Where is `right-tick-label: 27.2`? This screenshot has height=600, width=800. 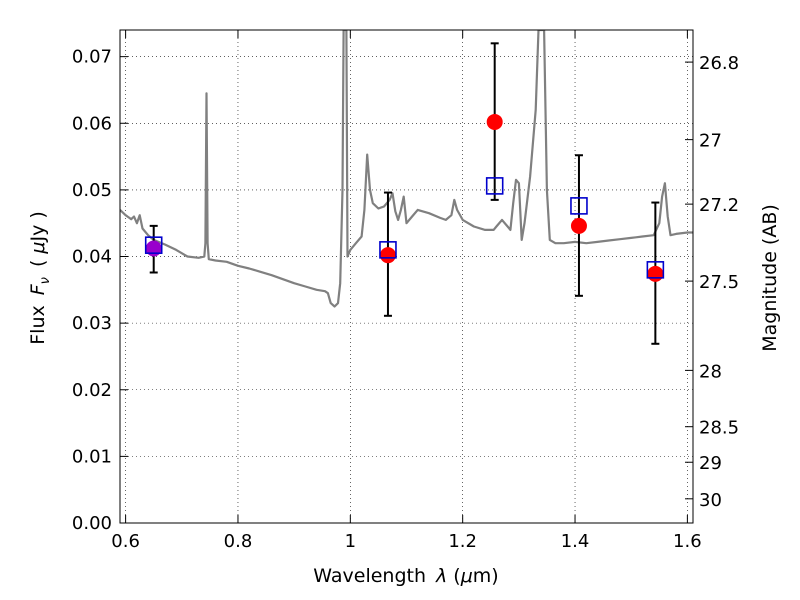
right-tick-label: 27.2 is located at coordinates (719, 205).